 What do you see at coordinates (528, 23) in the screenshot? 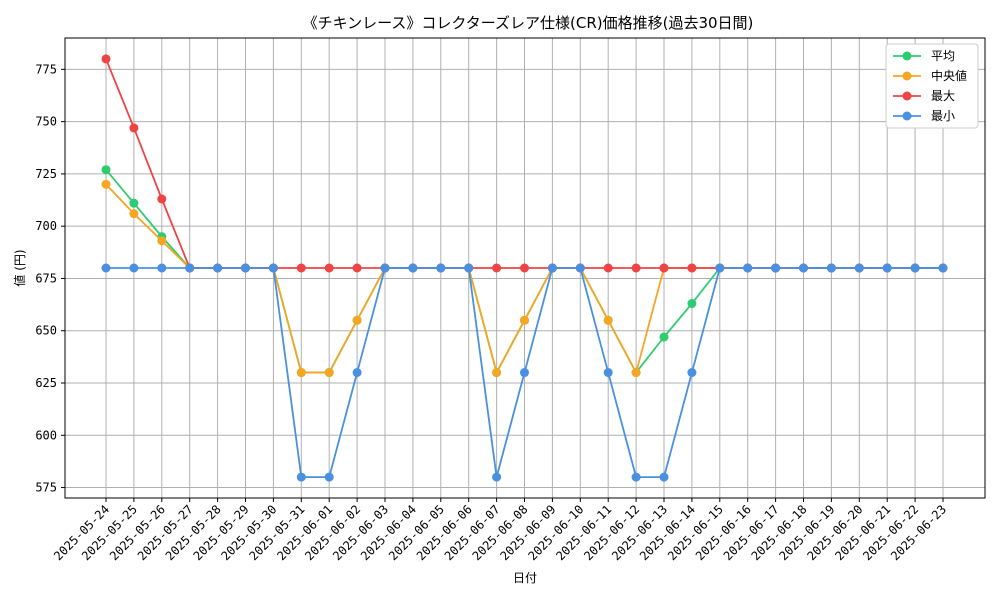
I see `chart-title: 《チキンレース》コレクターズレア仕様(CR)価格推移(過去30日間)` at bounding box center [528, 23].